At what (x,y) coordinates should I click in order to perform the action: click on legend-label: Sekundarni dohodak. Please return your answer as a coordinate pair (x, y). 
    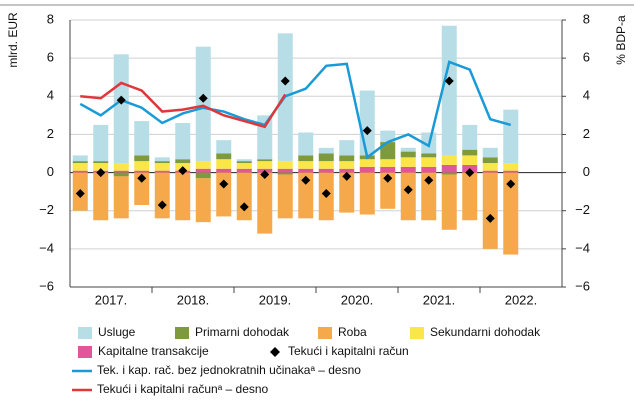
    Looking at the image, I should click on (485, 332).